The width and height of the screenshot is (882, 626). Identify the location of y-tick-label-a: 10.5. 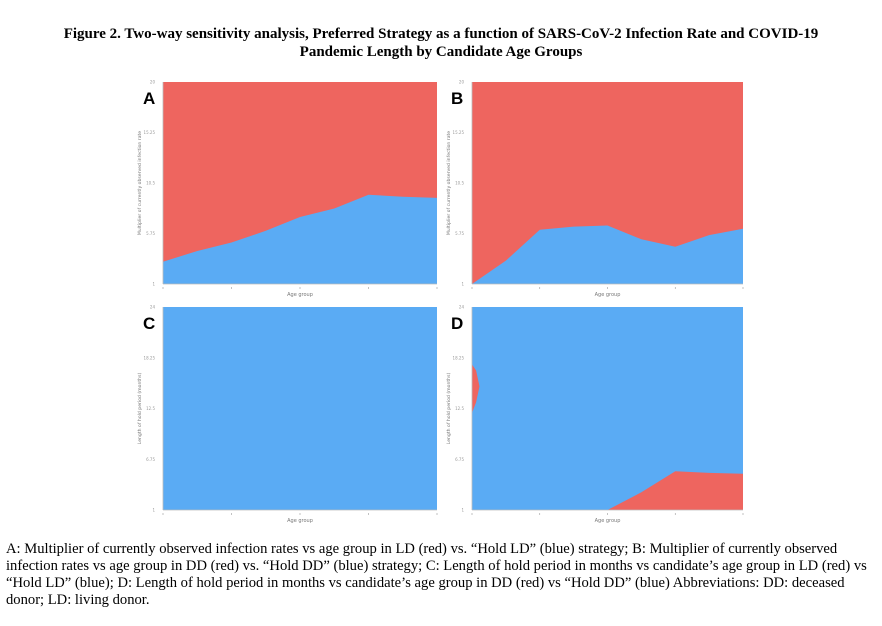
(150, 183).